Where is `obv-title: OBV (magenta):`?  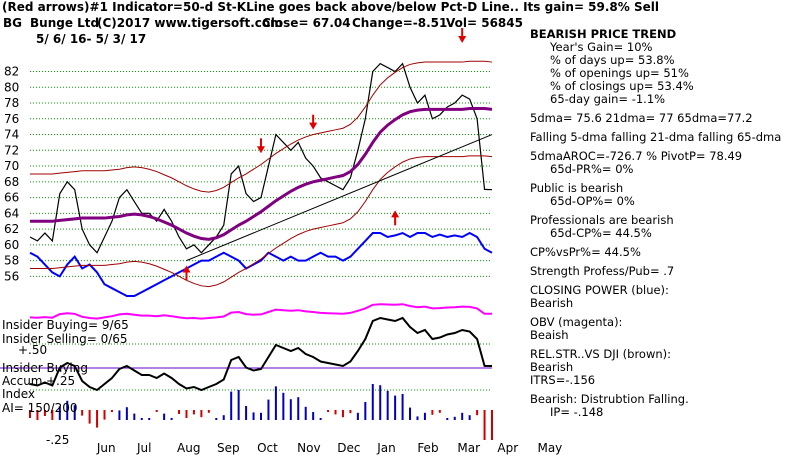
obv-title: OBV (magenta): is located at coordinates (576, 322).